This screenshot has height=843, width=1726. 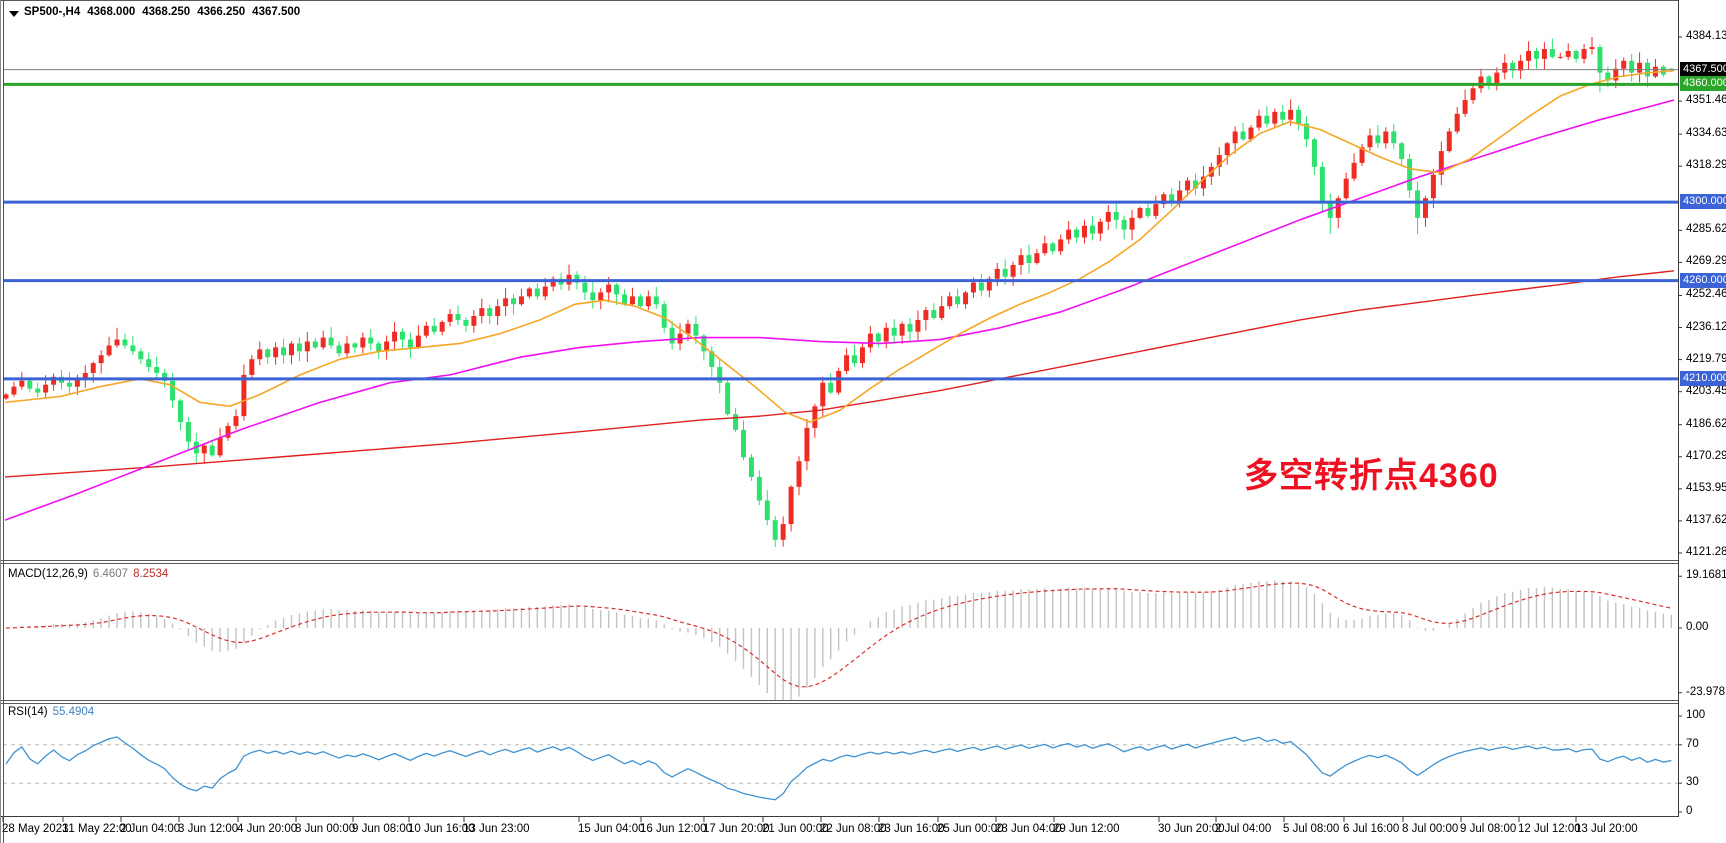 What do you see at coordinates (1706, 423) in the screenshot?
I see `price-tick-label: 4186.625` at bounding box center [1706, 423].